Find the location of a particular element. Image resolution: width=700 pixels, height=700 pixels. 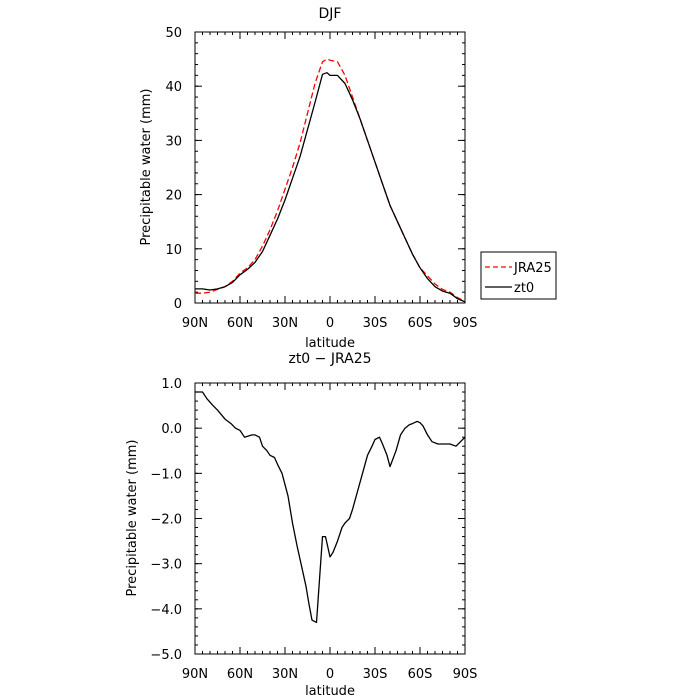

y-tick-label: −1.0 is located at coordinates (166, 474).